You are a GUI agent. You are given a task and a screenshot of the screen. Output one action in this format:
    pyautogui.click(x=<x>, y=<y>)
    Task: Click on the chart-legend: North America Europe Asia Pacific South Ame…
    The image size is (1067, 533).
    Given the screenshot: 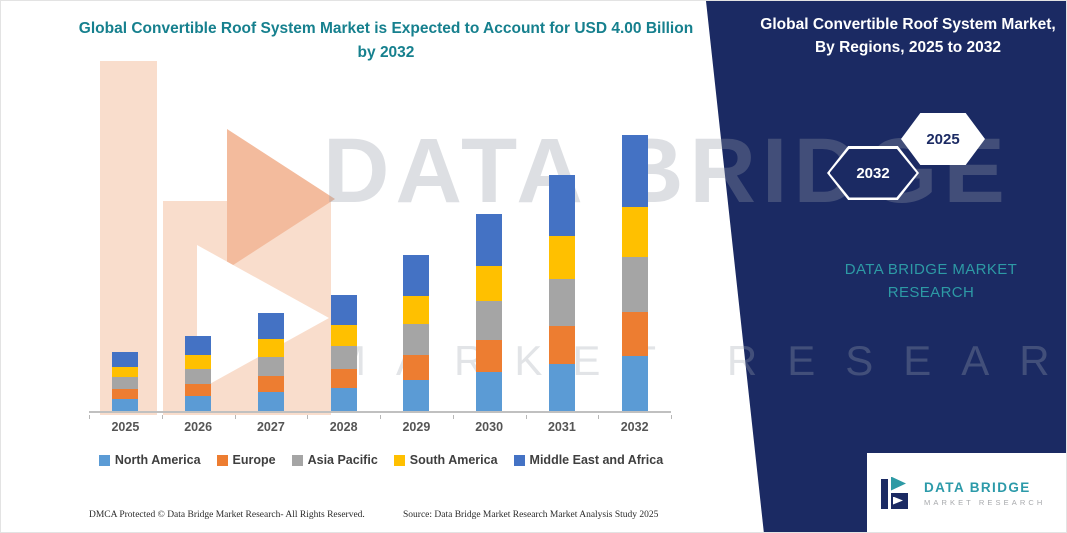 What is the action you would take?
    pyautogui.click(x=381, y=460)
    